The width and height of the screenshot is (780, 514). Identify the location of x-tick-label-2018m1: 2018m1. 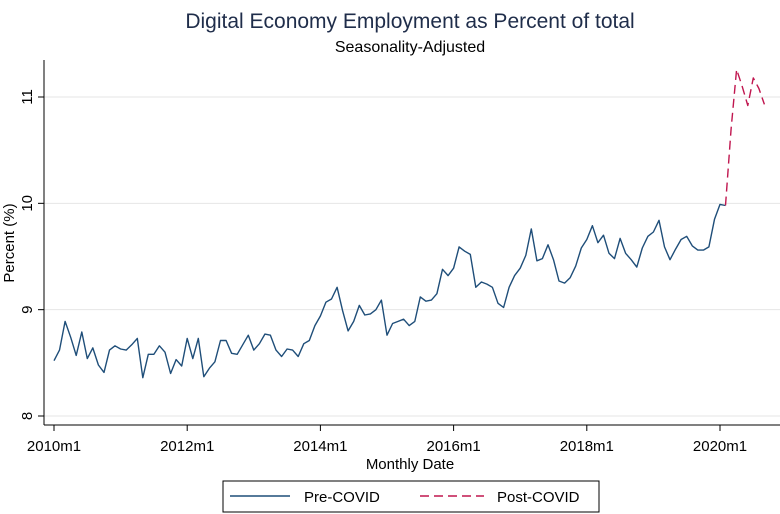
(587, 446).